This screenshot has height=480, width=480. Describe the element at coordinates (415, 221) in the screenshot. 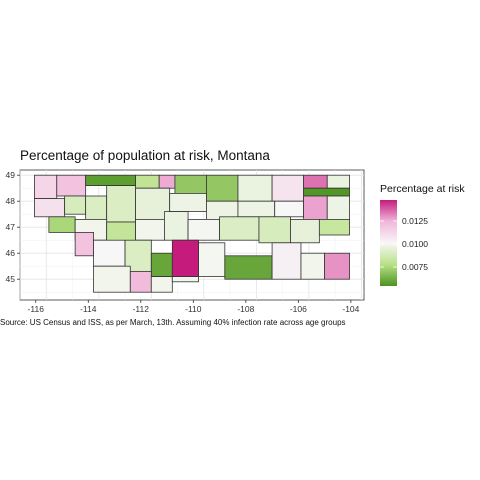

I see `legend-tick-label: 0.0125` at that location.